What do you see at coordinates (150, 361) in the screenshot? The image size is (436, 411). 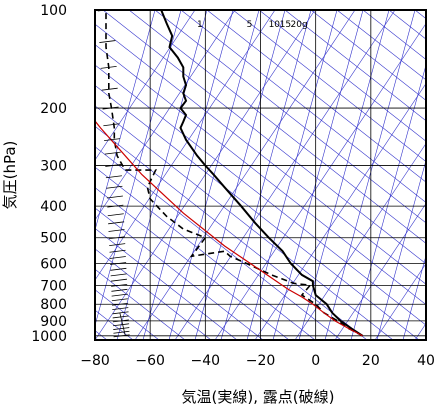 I see `x-tick-label: −60` at bounding box center [150, 361].